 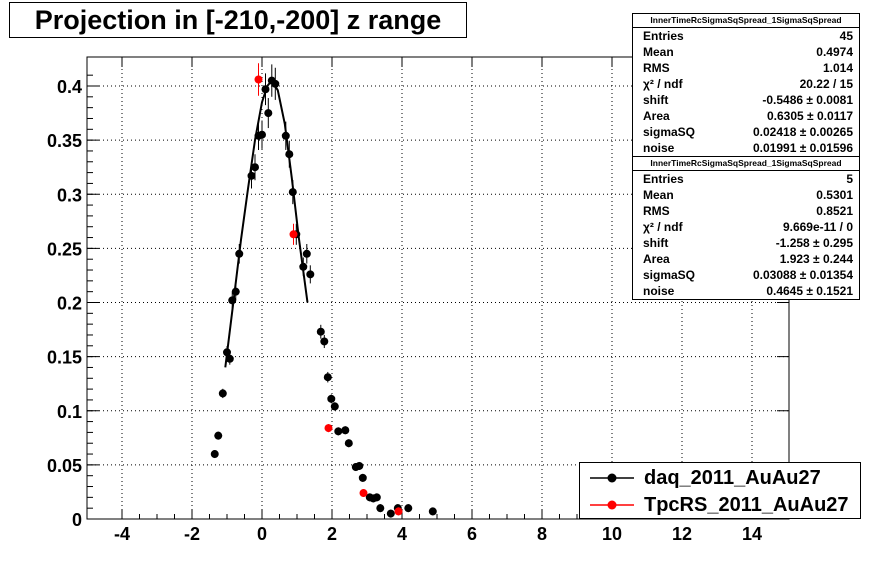 I want to click on stats-row: χ² / ndf 20.22 / 15, so click(x=748, y=84).